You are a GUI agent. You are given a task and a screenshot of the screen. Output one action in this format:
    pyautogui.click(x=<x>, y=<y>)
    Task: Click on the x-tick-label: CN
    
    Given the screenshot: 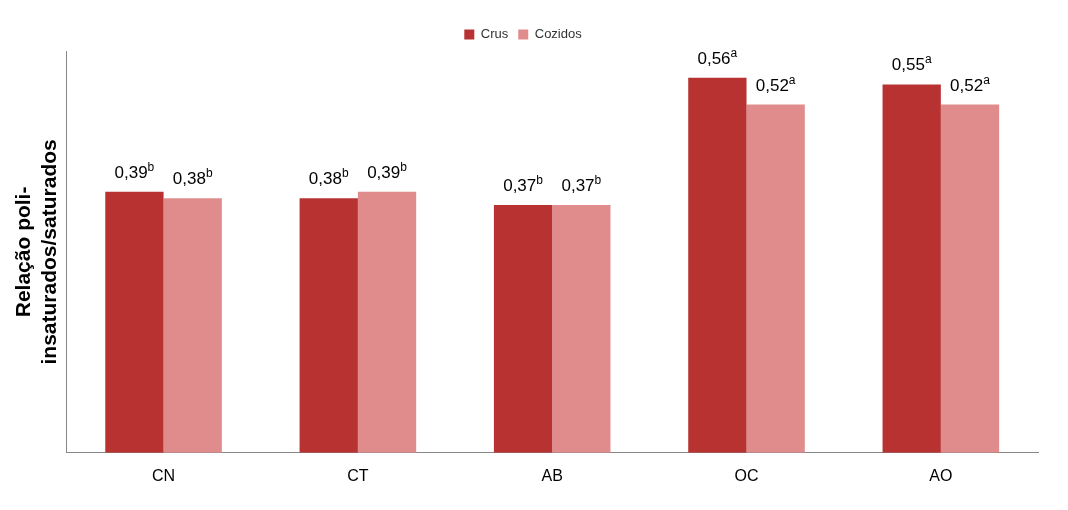 What is the action you would take?
    pyautogui.click(x=164, y=475)
    